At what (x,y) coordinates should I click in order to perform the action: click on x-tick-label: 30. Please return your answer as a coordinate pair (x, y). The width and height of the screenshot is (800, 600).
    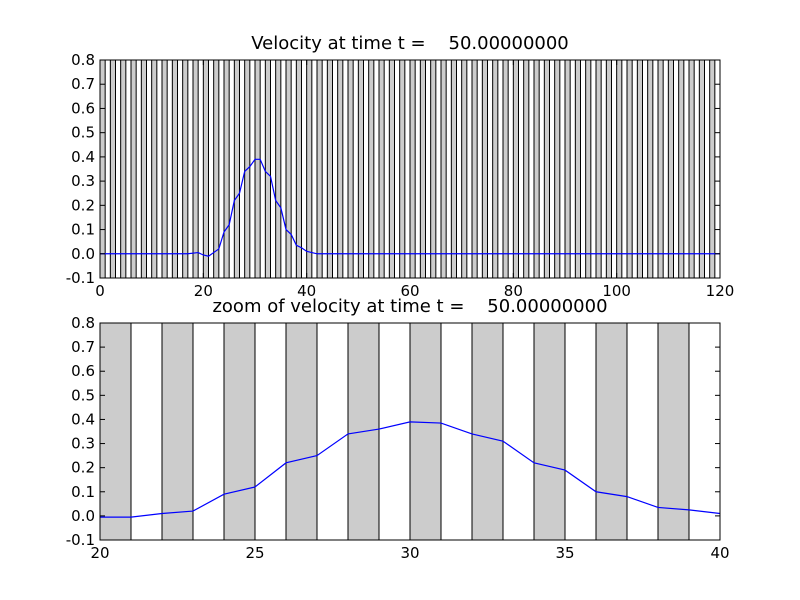
    Looking at the image, I should click on (409, 553).